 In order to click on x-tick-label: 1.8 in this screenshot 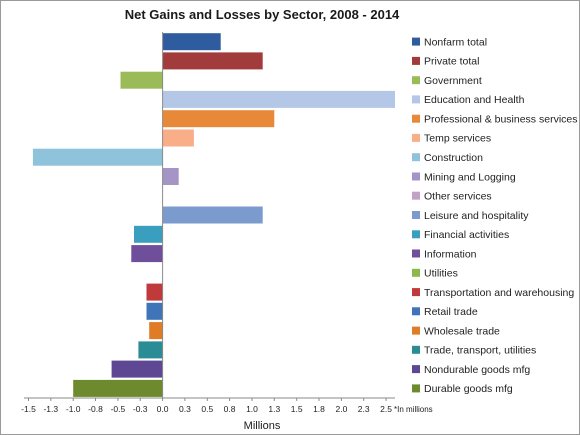, I will do `click(319, 409)`.